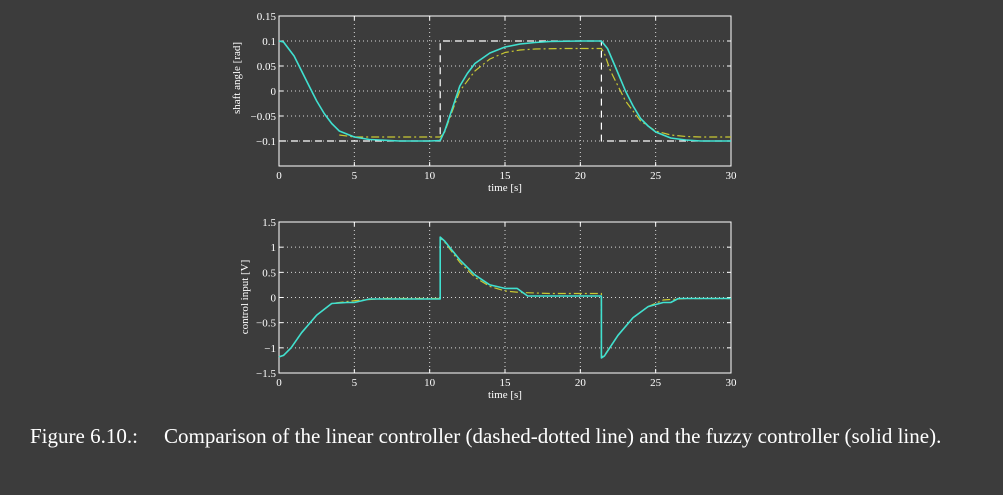 The height and width of the screenshot is (495, 1003). Describe the element at coordinates (264, 117) in the screenshot. I see `shaft-angle-ytick-label: −0.05` at that location.